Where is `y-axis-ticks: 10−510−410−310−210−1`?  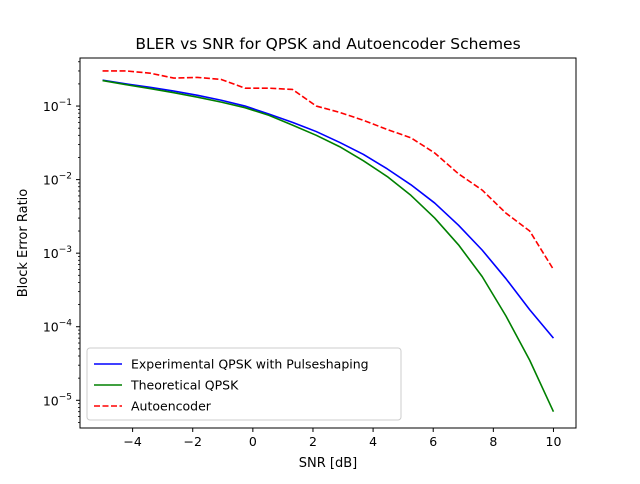 y-axis-ticks: 10−510−410−310−210−1 is located at coordinates (61, 242).